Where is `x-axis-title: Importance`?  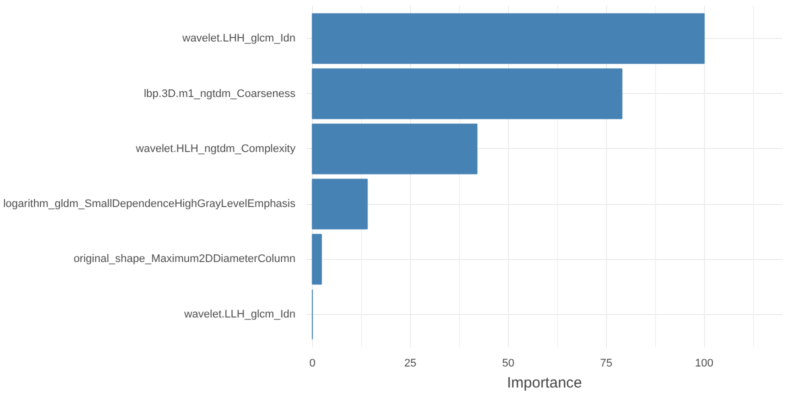
x-axis-title: Importance is located at coordinates (544, 383).